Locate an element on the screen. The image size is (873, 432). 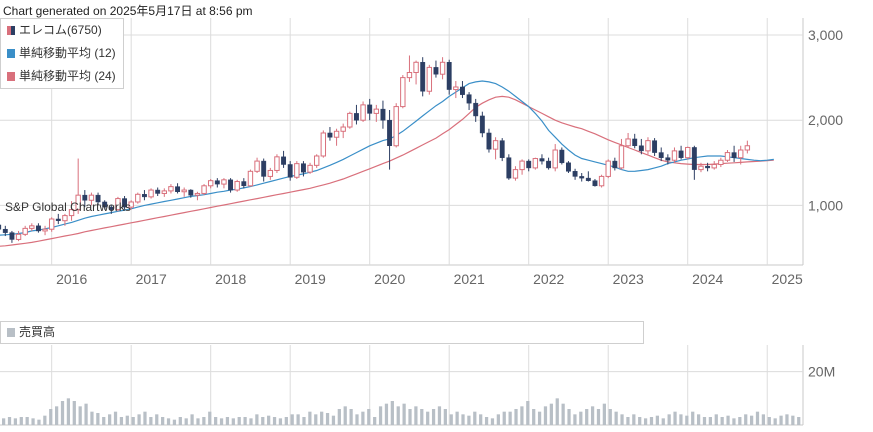
ma24-swatch-icon is located at coordinates (11, 76).